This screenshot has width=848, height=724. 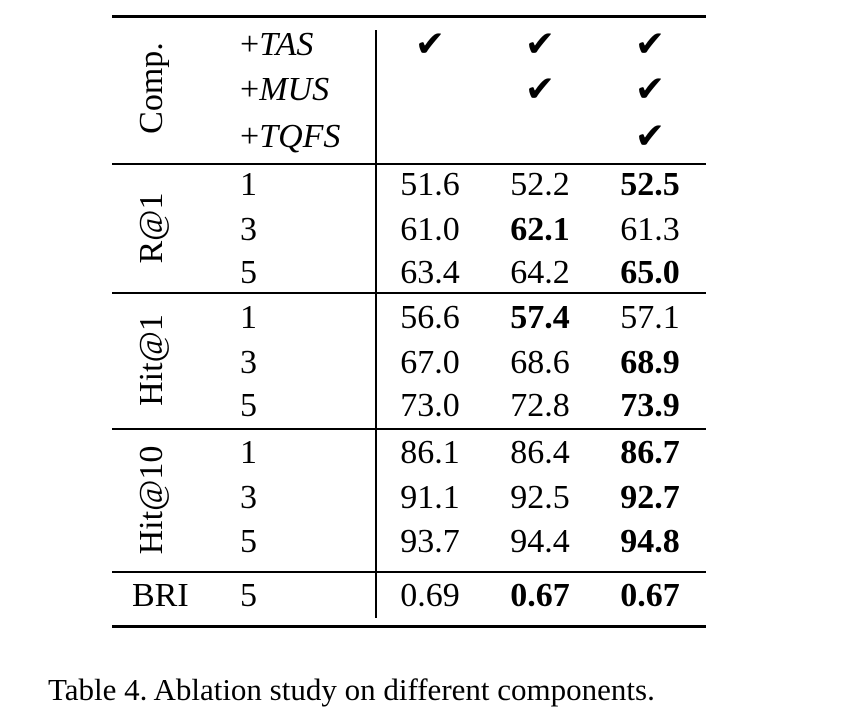 I want to click on table-cell-value: 94.4, so click(x=540, y=541).